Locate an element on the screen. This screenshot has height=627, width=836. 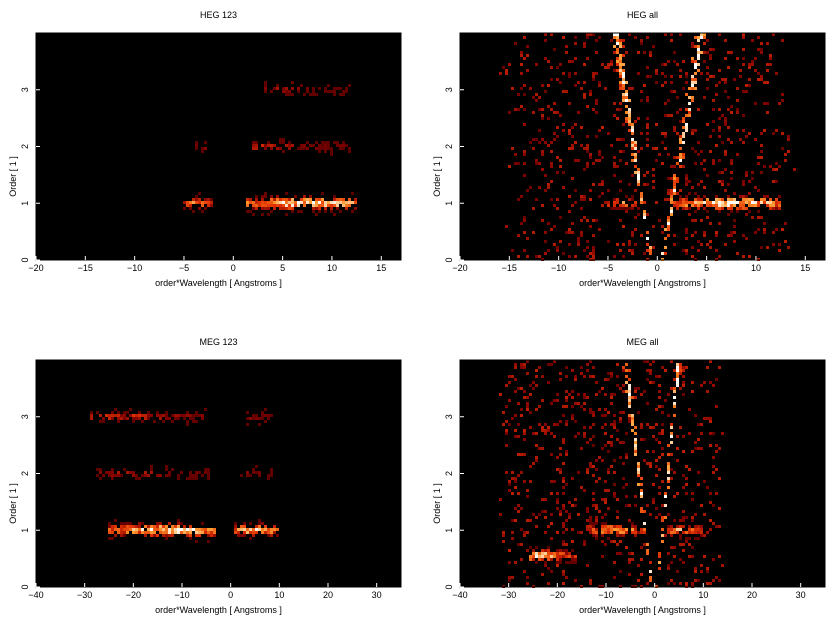
x-tick-label: −30 is located at coordinates (84, 595).